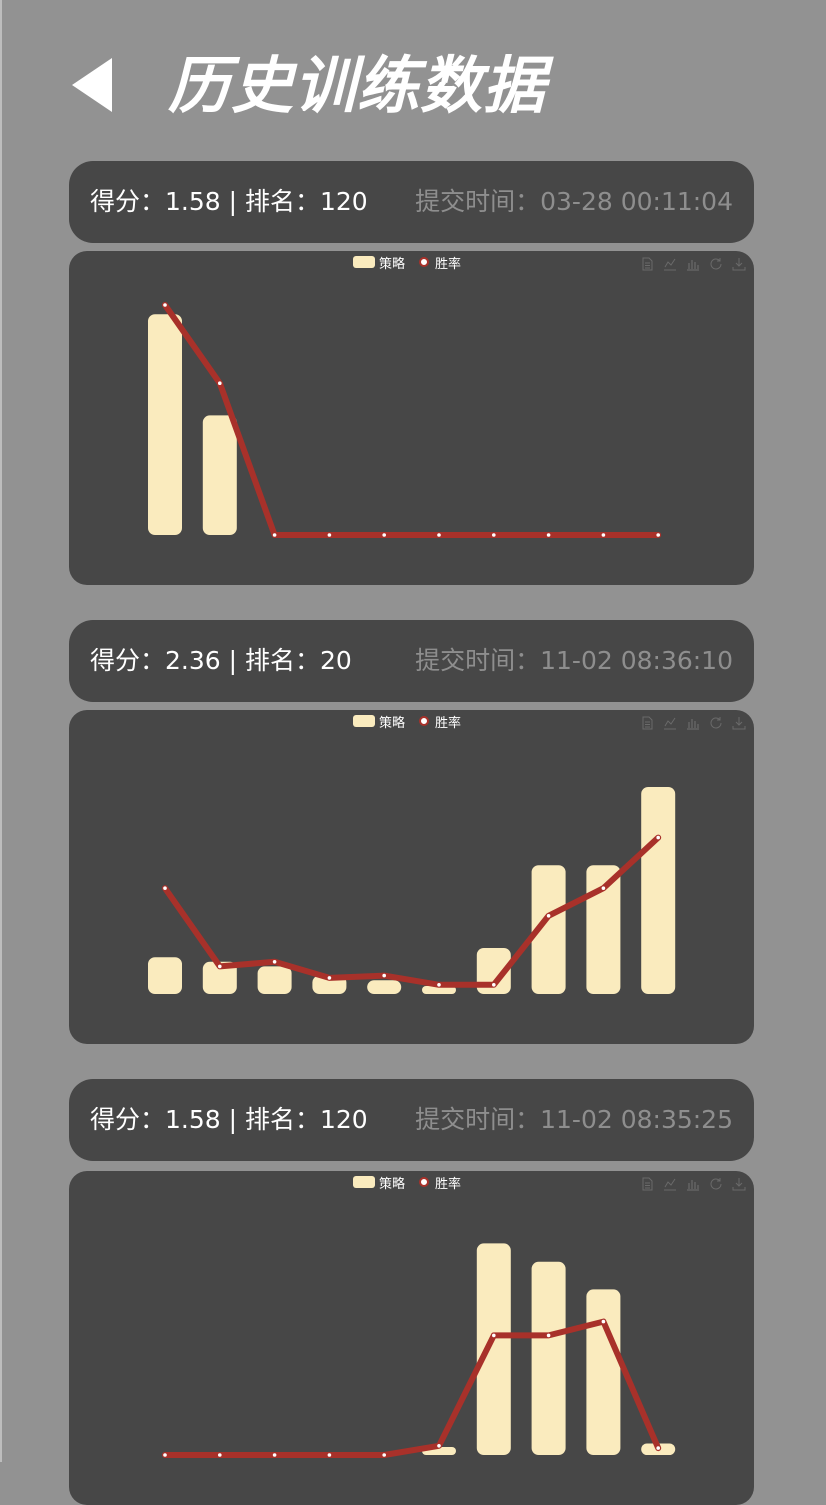 The width and height of the screenshot is (826, 1505). I want to click on score-rank-text: 得分：2.36 | 排名：20, so click(221, 660).